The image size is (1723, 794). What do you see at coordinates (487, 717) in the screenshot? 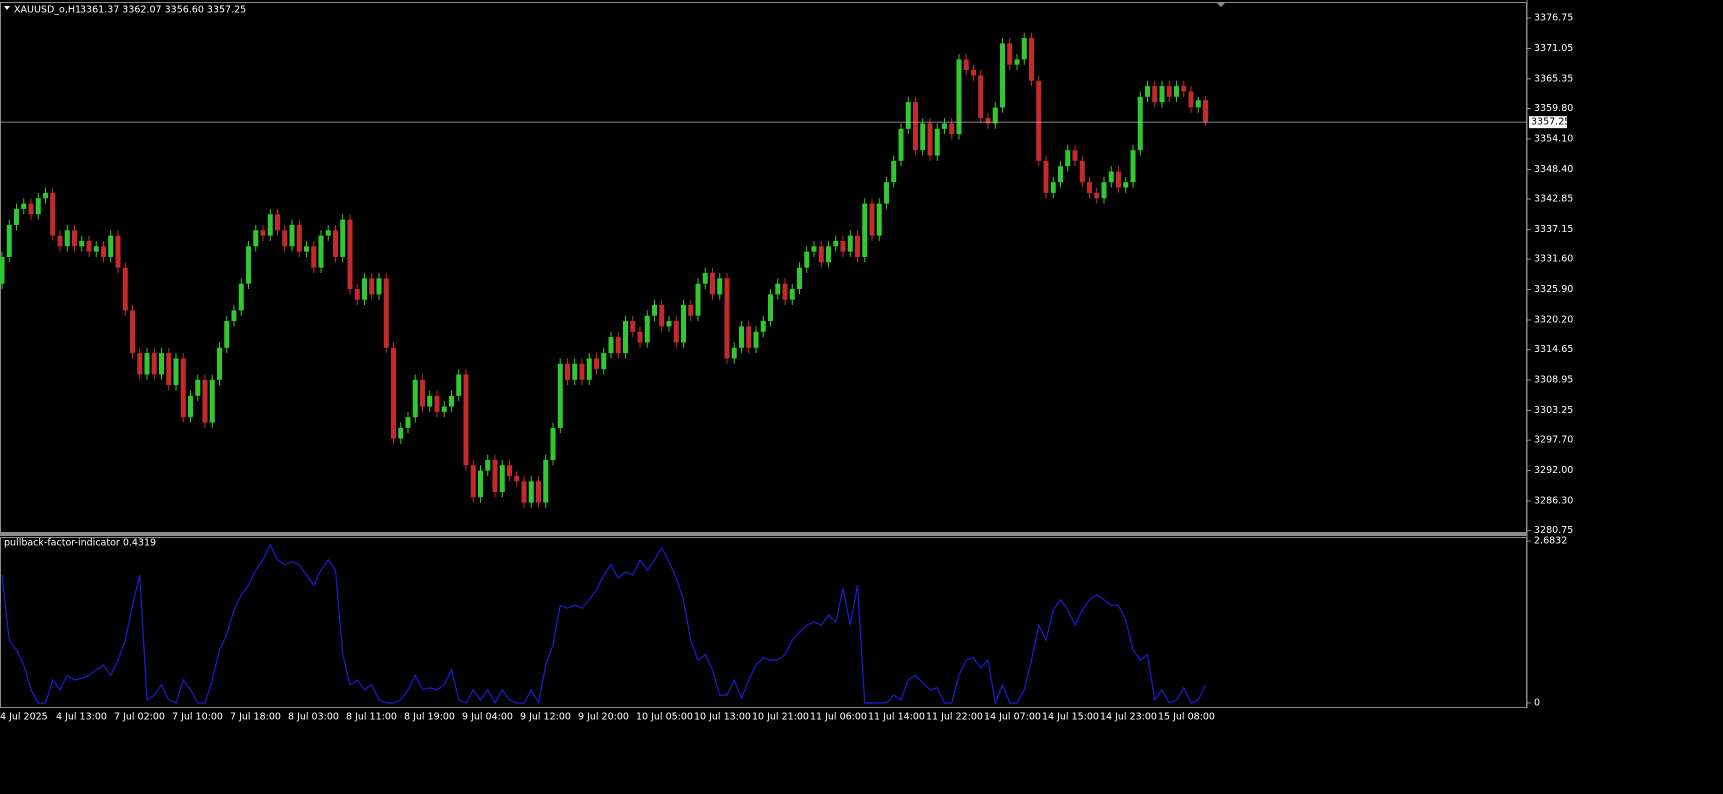
I see `x-tick-label: 9 Jul 04:00` at bounding box center [487, 717].